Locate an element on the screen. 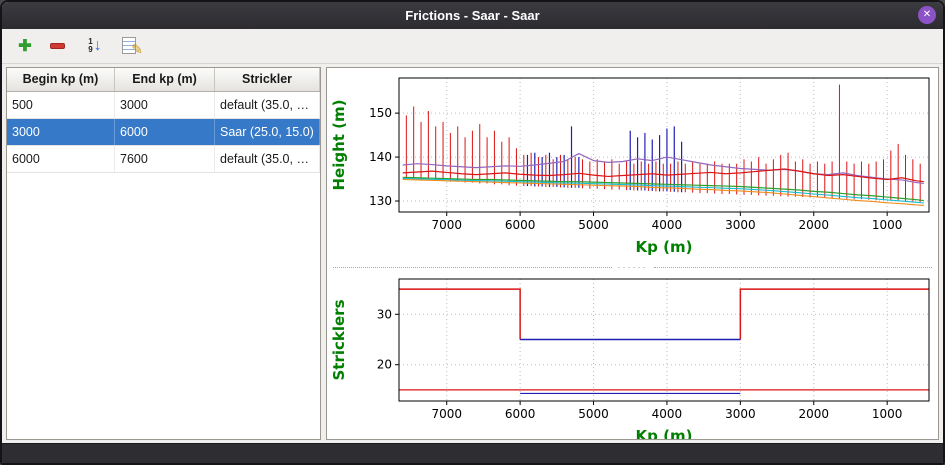  close-button: ✕ is located at coordinates (927, 15).